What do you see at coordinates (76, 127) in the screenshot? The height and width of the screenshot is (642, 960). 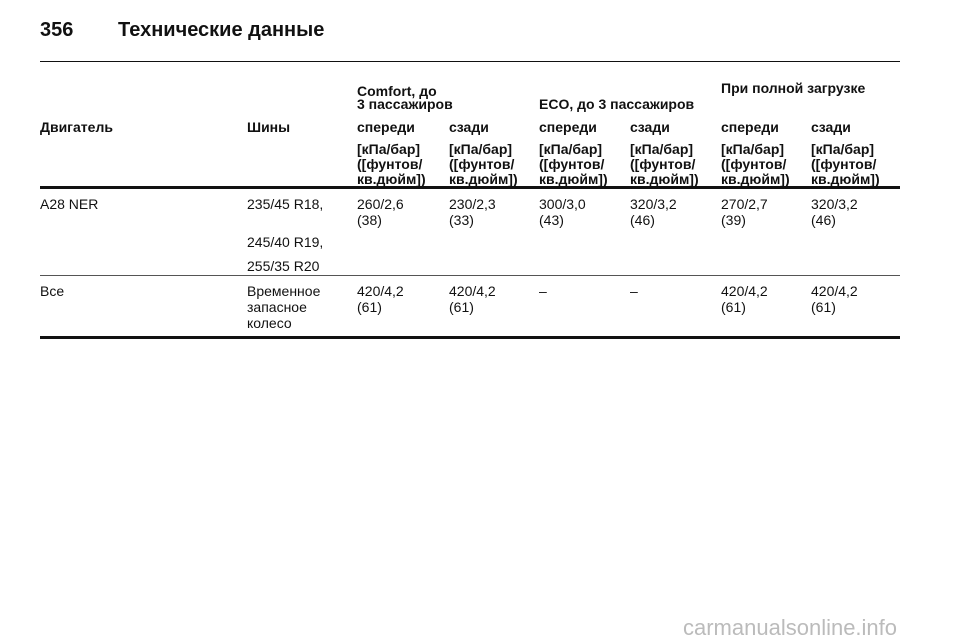 I see `column-header: Двигатель` at bounding box center [76, 127].